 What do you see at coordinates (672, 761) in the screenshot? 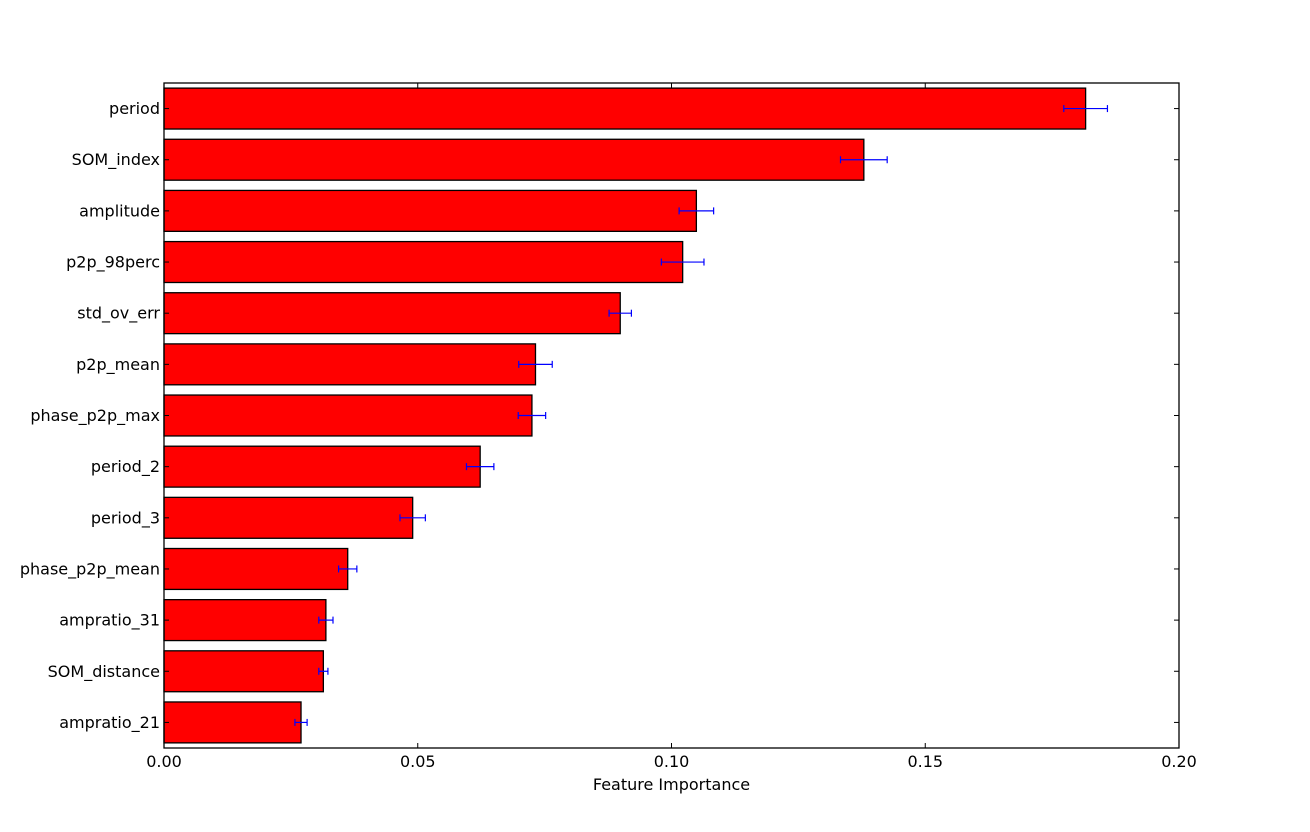
I see `x-tick-label: 0.10` at bounding box center [672, 761].